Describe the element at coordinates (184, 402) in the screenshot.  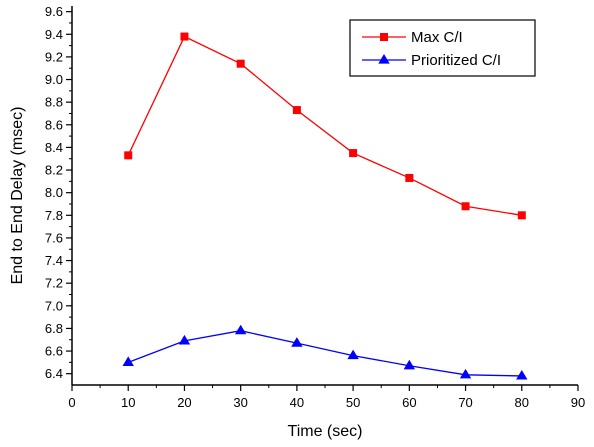
I see `x-tick-label: 20` at that location.